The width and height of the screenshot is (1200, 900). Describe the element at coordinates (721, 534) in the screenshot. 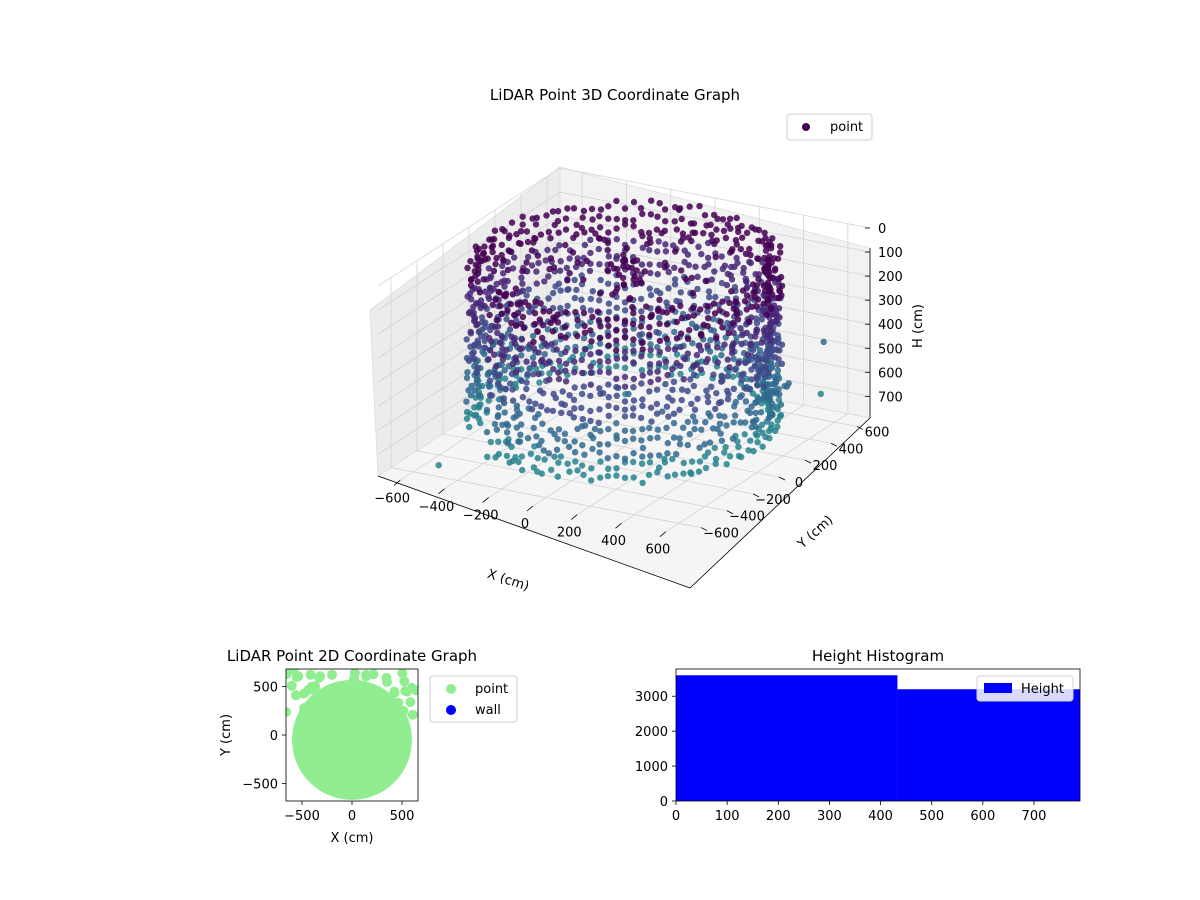

I see `y-tick-label-3d-0: −600` at that location.